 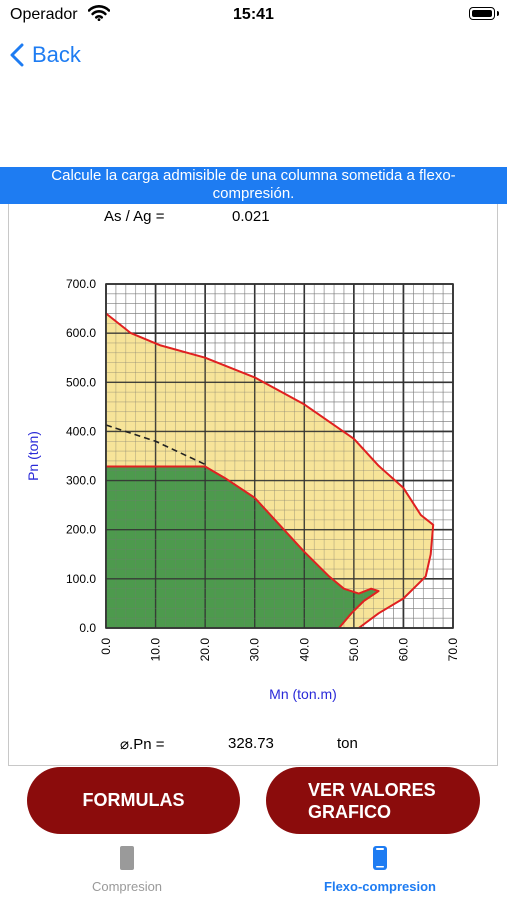 I want to click on tab-flexo-compresion: Flexo-compresion, so click(x=380, y=869).